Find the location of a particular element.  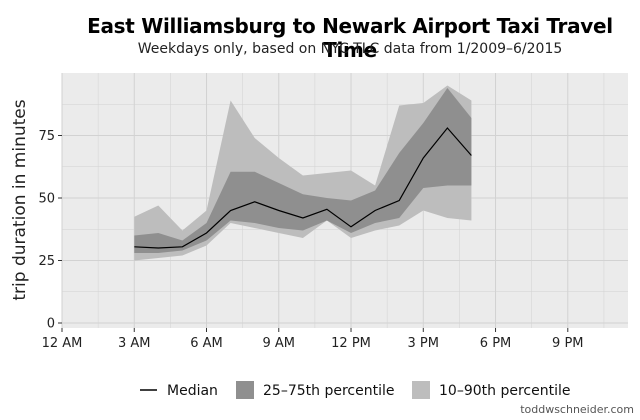

x-tick-label: 12 PM is located at coordinates (351, 343).